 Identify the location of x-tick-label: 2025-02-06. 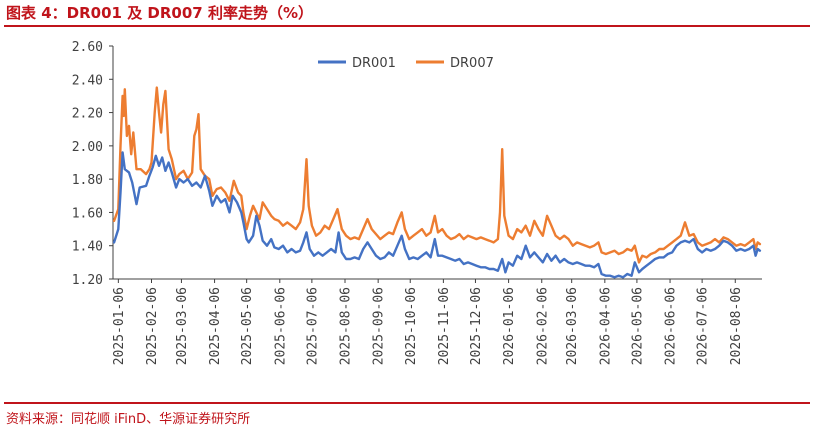
(152, 326).